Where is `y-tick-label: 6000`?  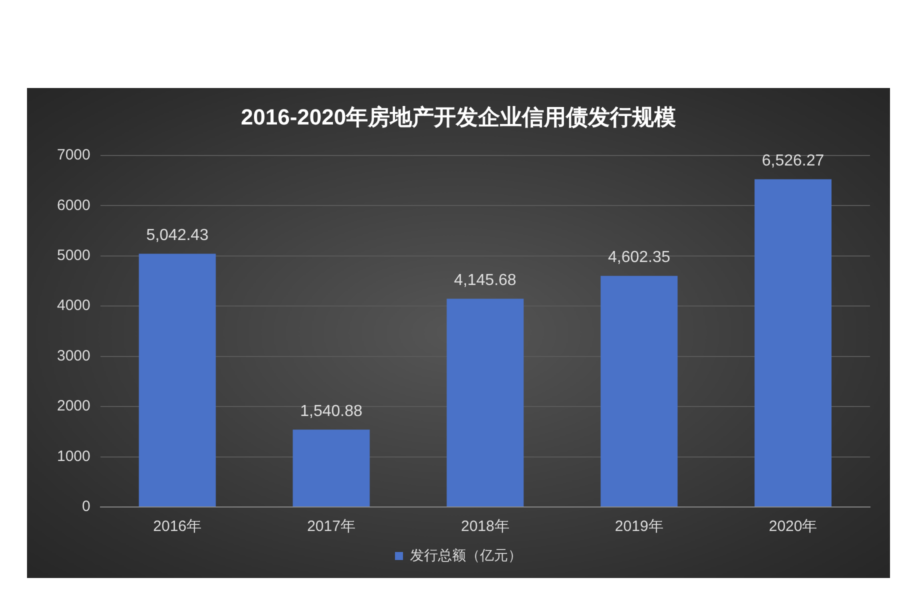 y-tick-label: 6000 is located at coordinates (73, 205).